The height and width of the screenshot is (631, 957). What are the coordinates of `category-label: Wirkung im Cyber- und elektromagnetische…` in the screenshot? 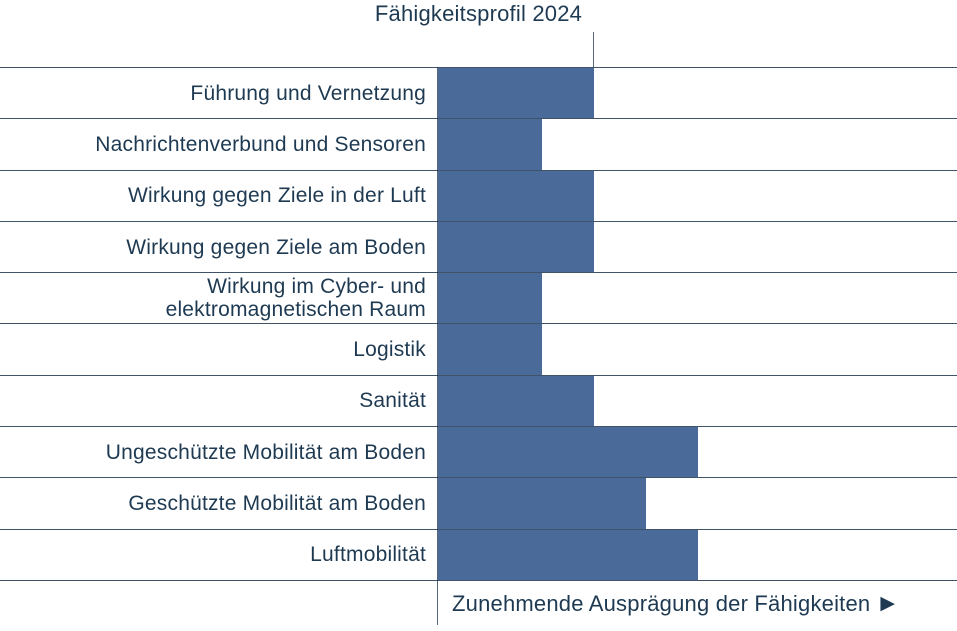 It's located at (216, 298).